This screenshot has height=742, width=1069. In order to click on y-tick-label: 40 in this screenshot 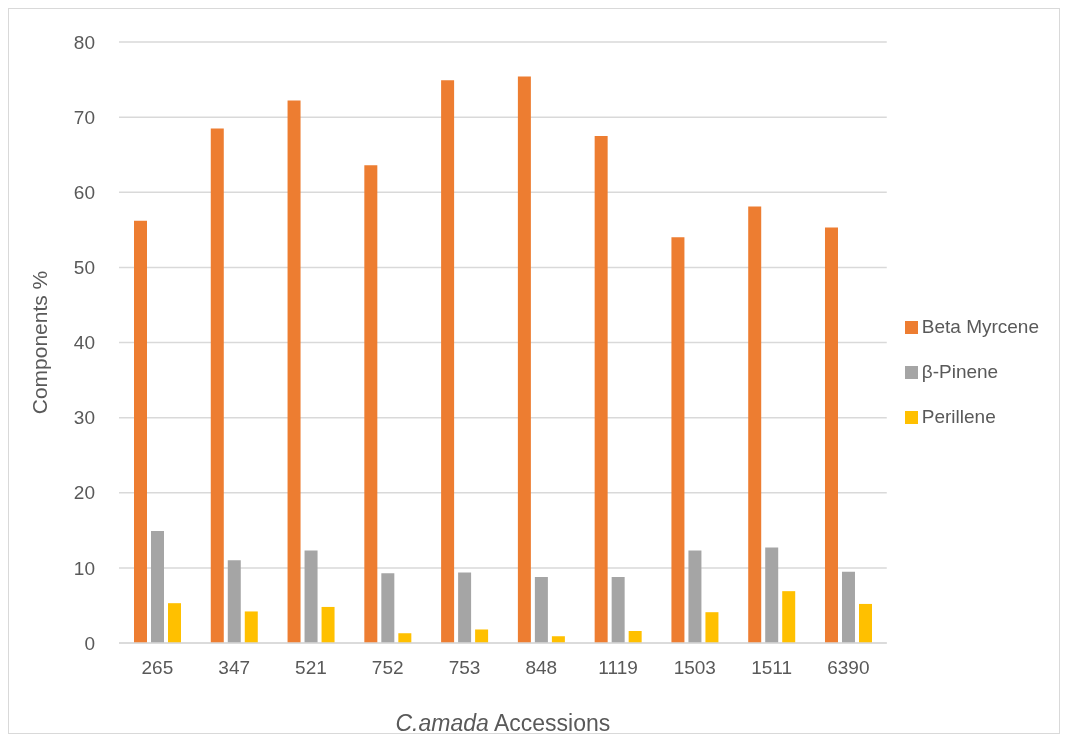, I will do `click(84, 343)`.